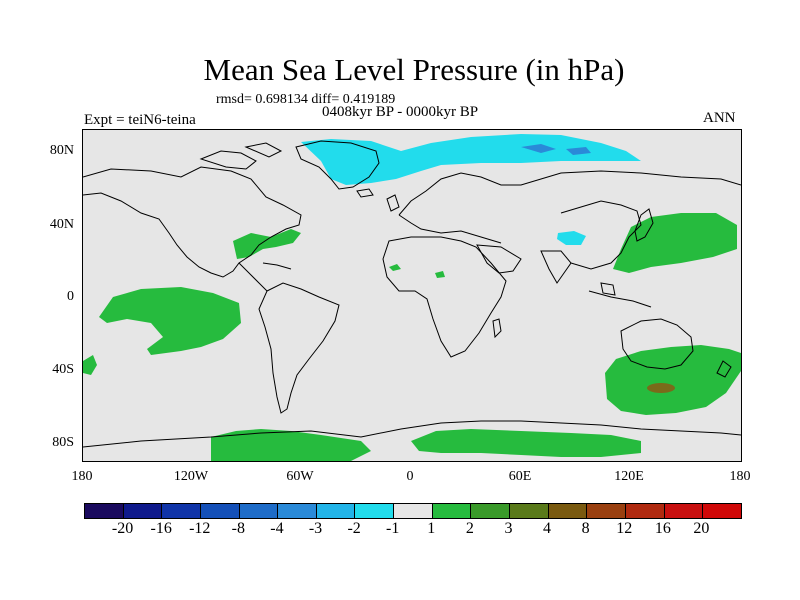 The image size is (800, 600). Describe the element at coordinates (431, 528) in the screenshot. I see `colorbar-label: 1` at that location.